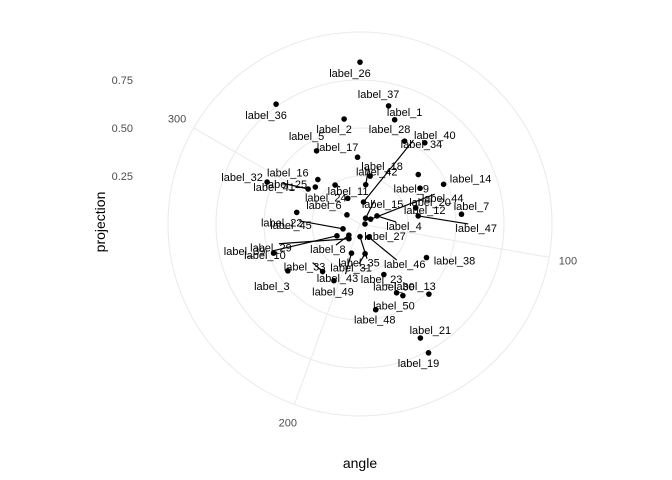  I want to click on point-label: label_30, so click(394, 288).